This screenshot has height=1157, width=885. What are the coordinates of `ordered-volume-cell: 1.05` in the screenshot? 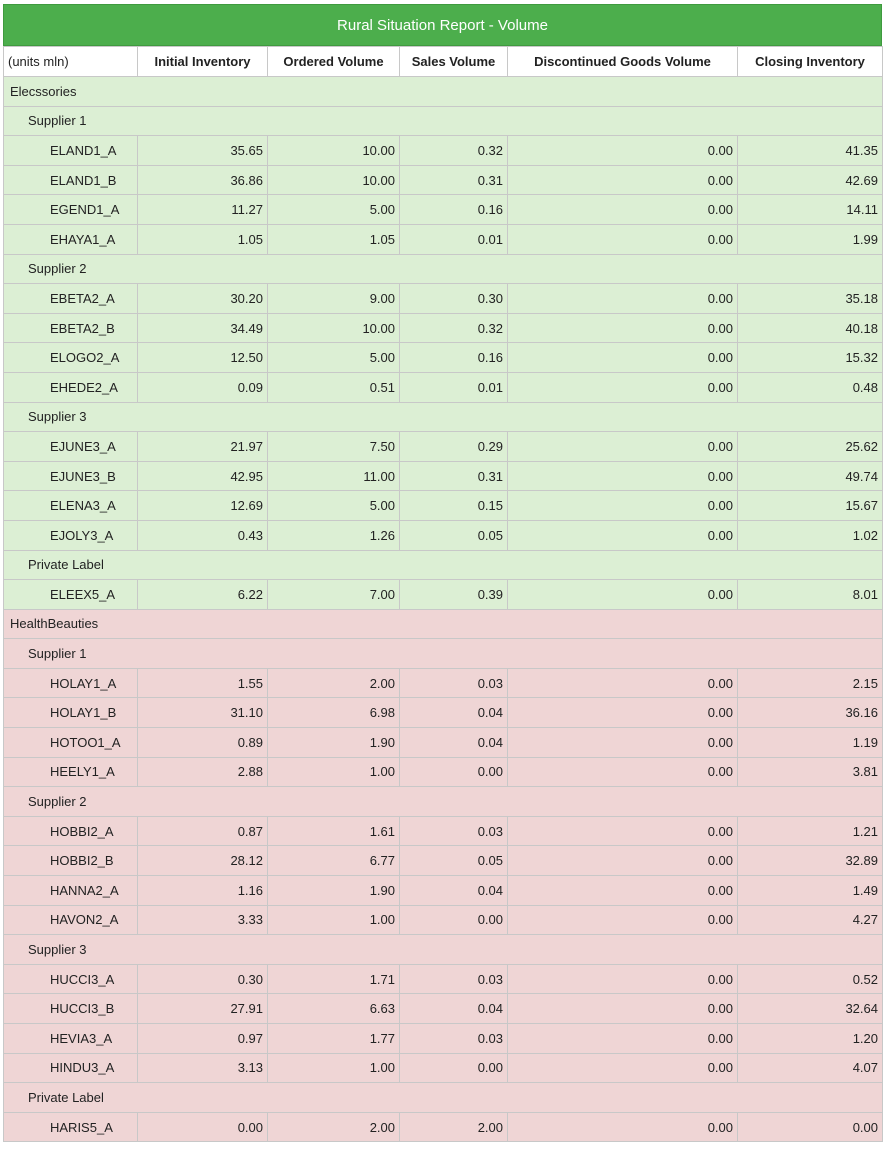 It's located at (333, 239).